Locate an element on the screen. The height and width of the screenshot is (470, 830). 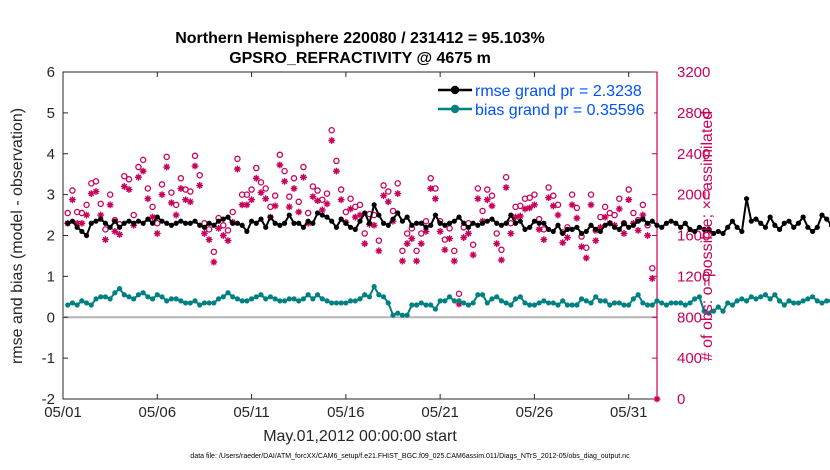
legend-bias-marker is located at coordinates (455, 109).